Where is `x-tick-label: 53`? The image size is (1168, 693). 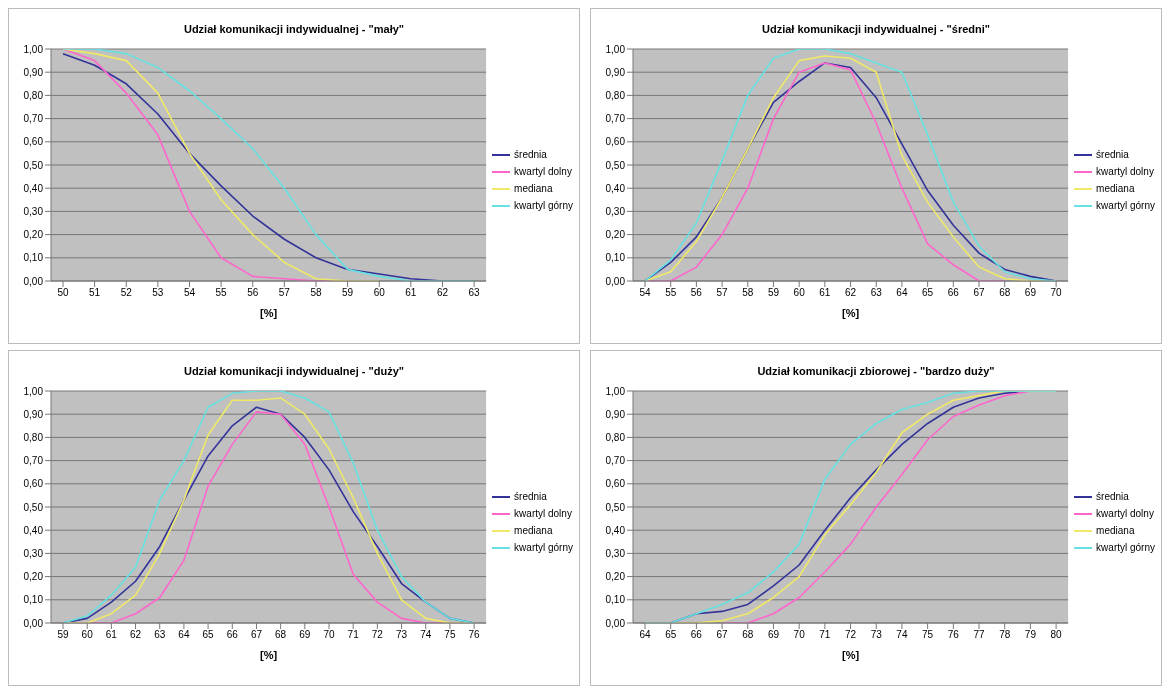
x-tick-label: 53 is located at coordinates (158, 293).